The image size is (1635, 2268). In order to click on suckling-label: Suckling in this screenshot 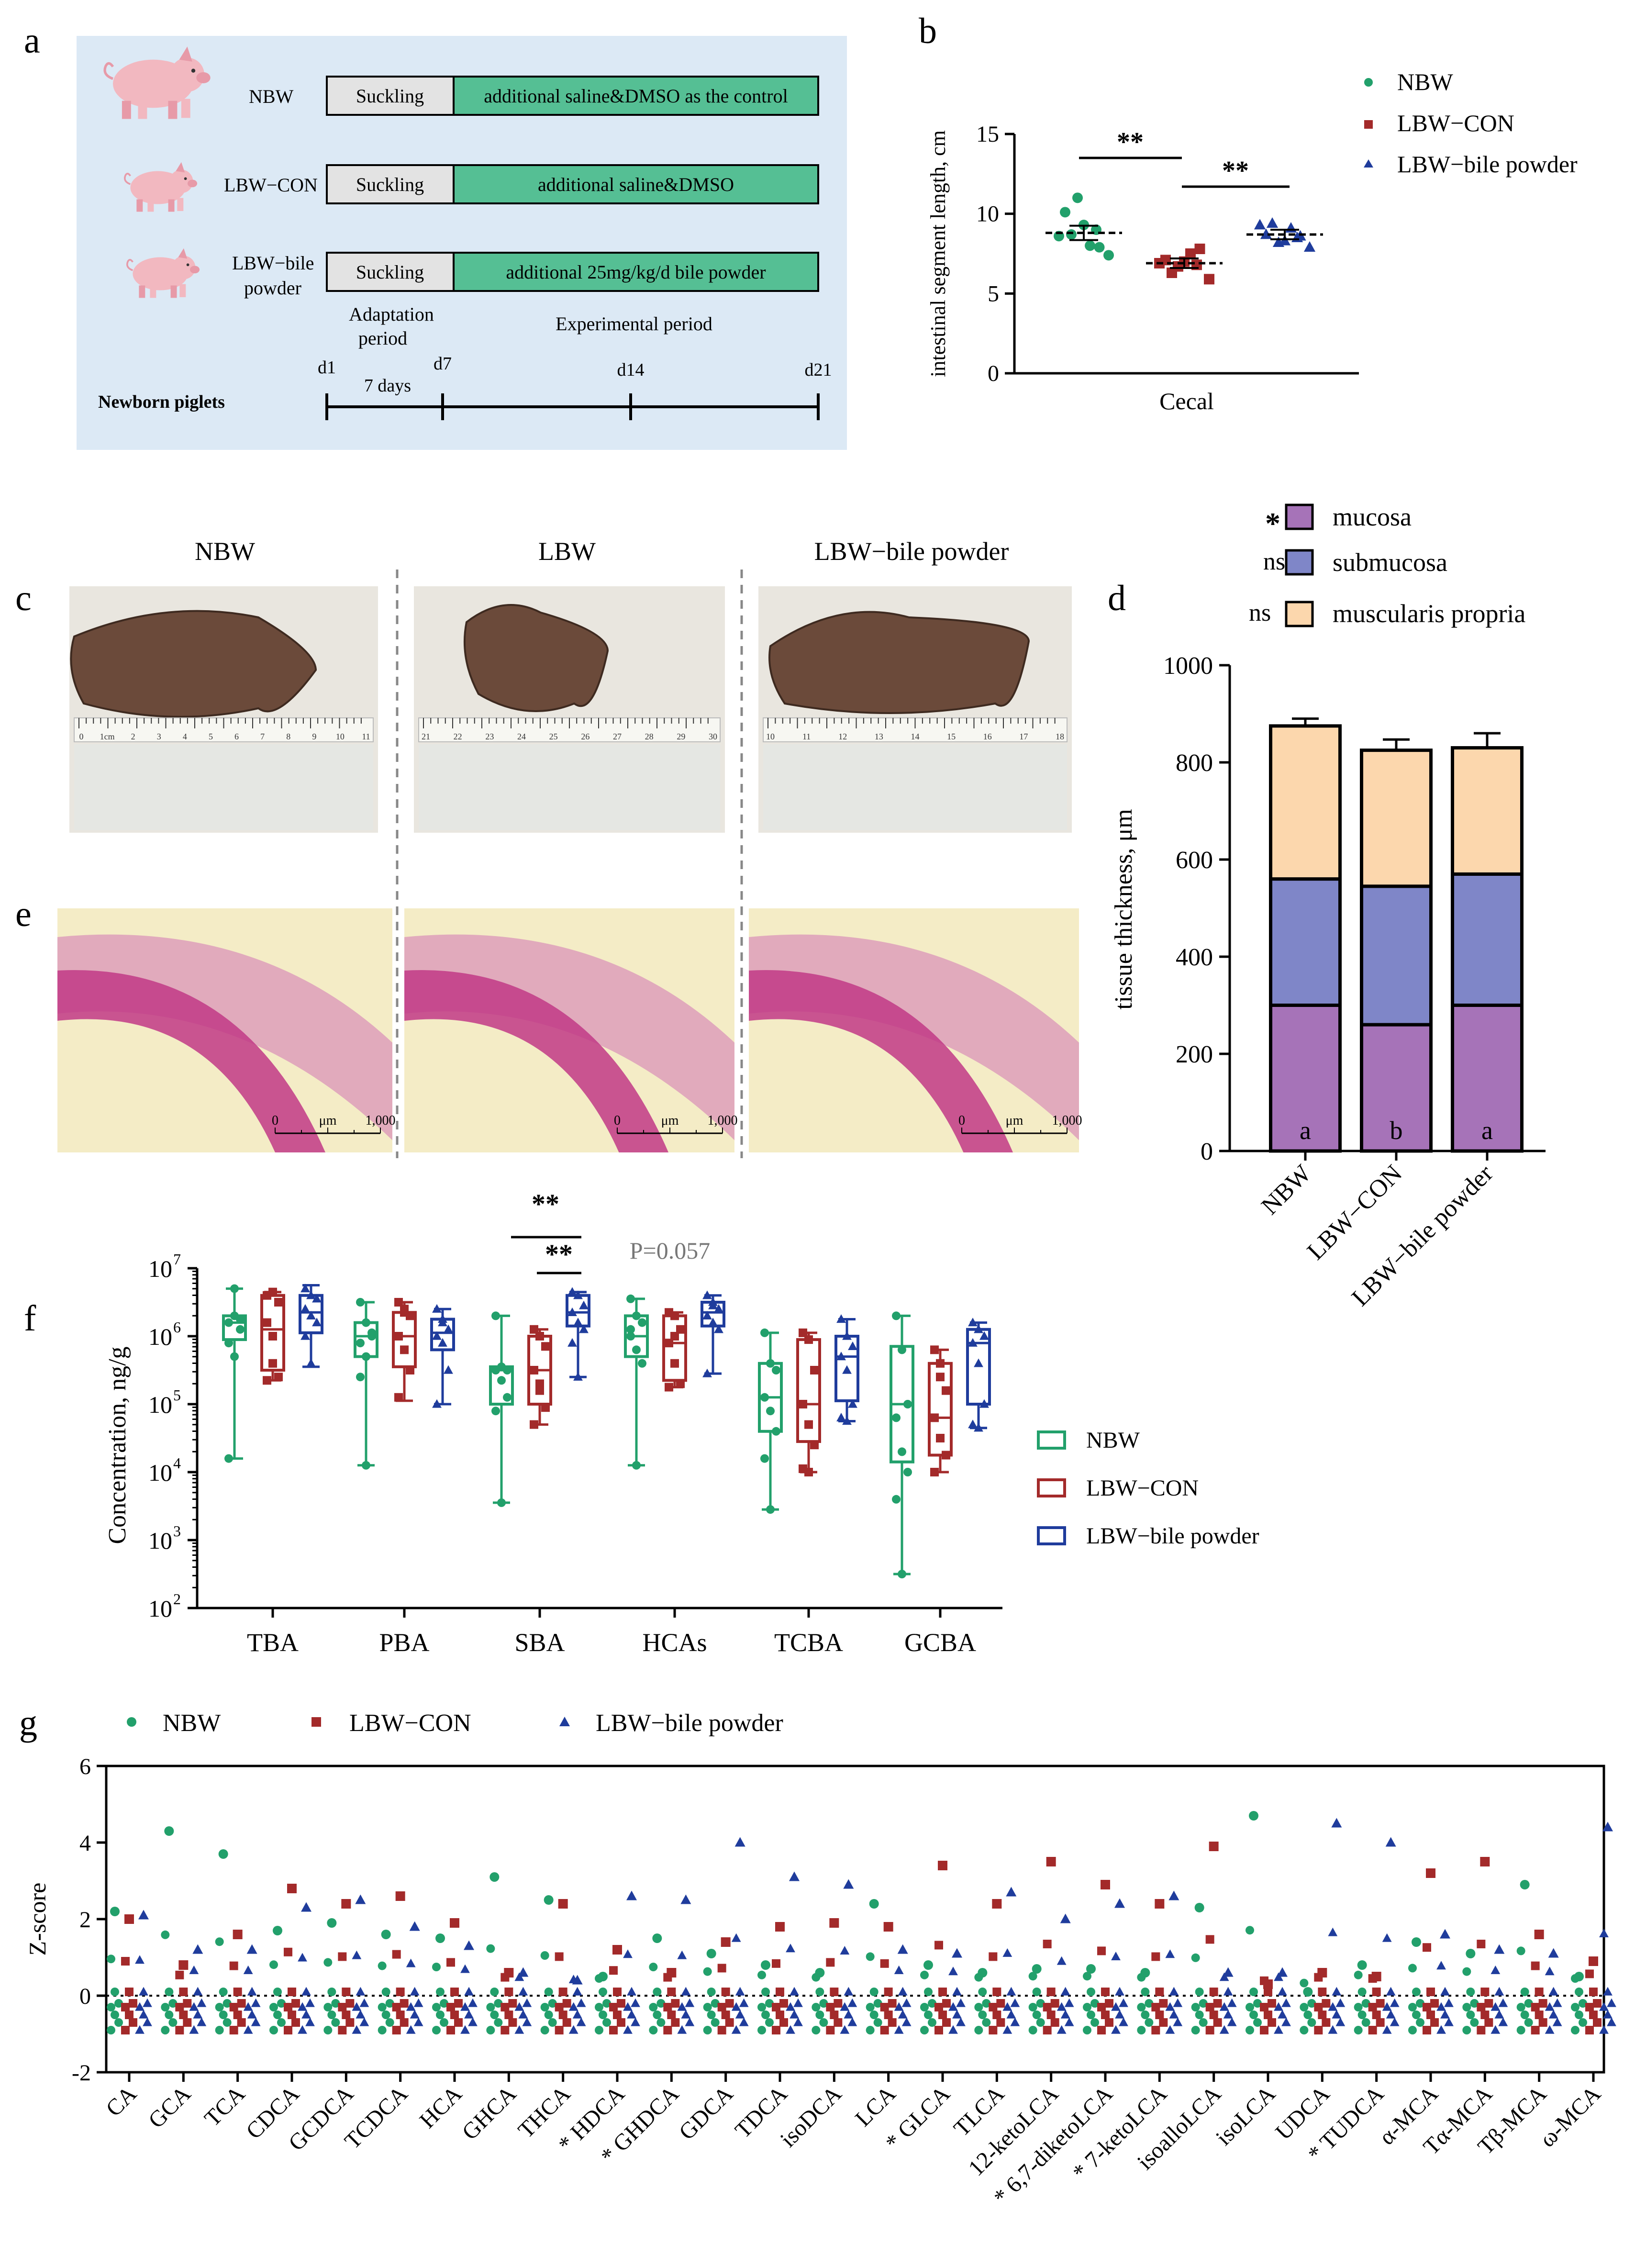, I will do `click(390, 96)`.